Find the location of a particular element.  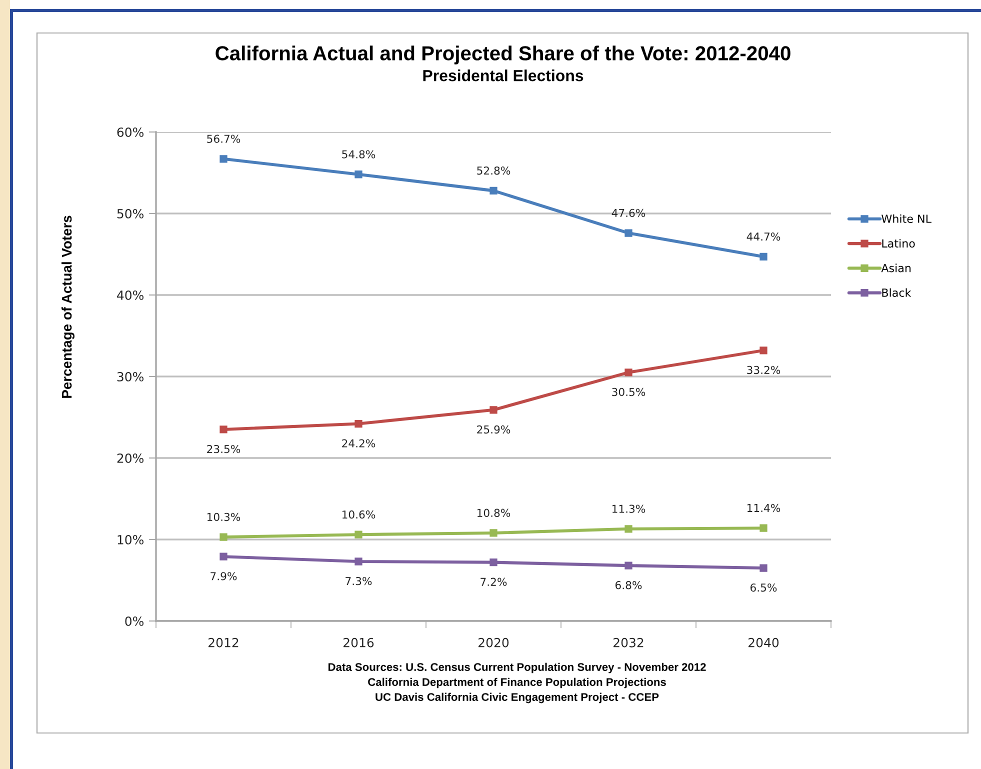

y-tick-label: 40% is located at coordinates (130, 295).